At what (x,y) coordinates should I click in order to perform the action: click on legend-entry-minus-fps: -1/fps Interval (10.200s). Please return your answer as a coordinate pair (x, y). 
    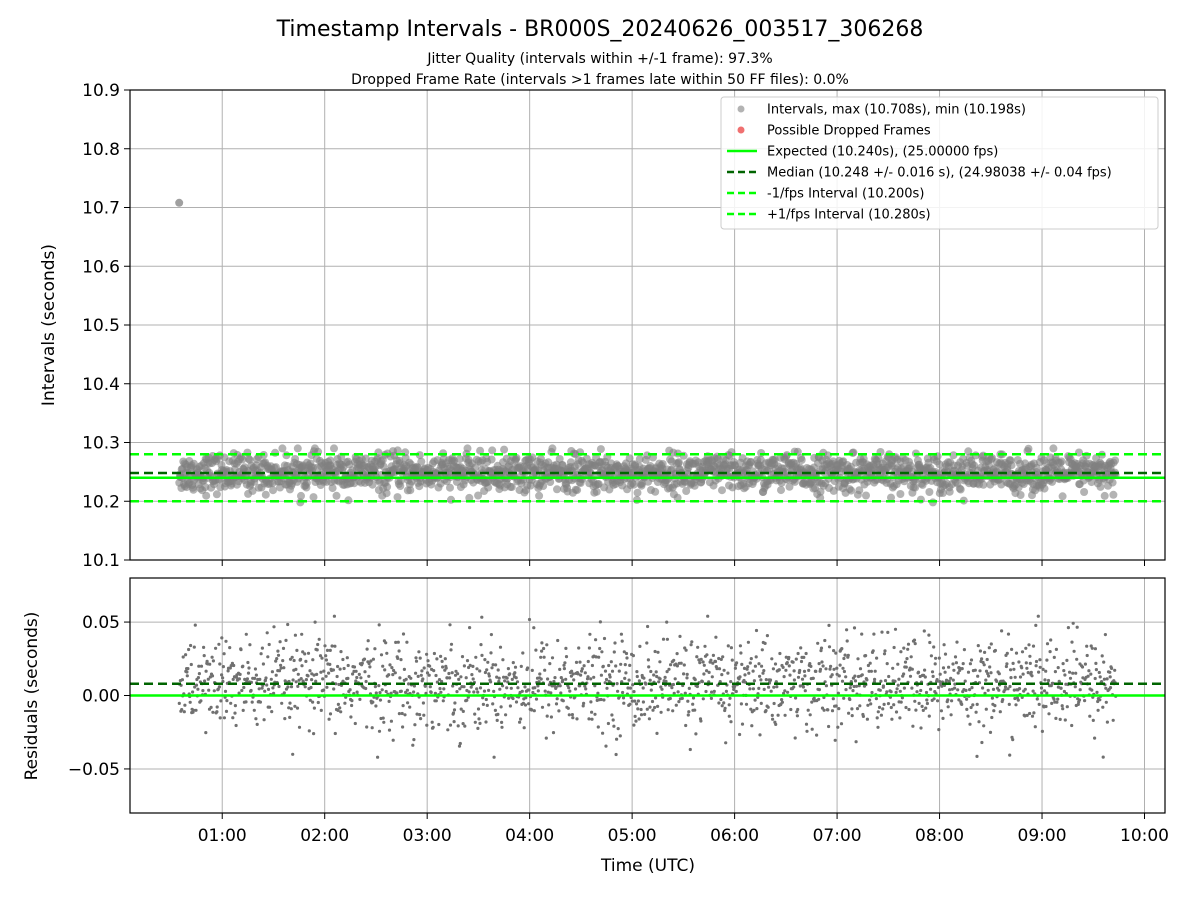
    Looking at the image, I should click on (845, 194).